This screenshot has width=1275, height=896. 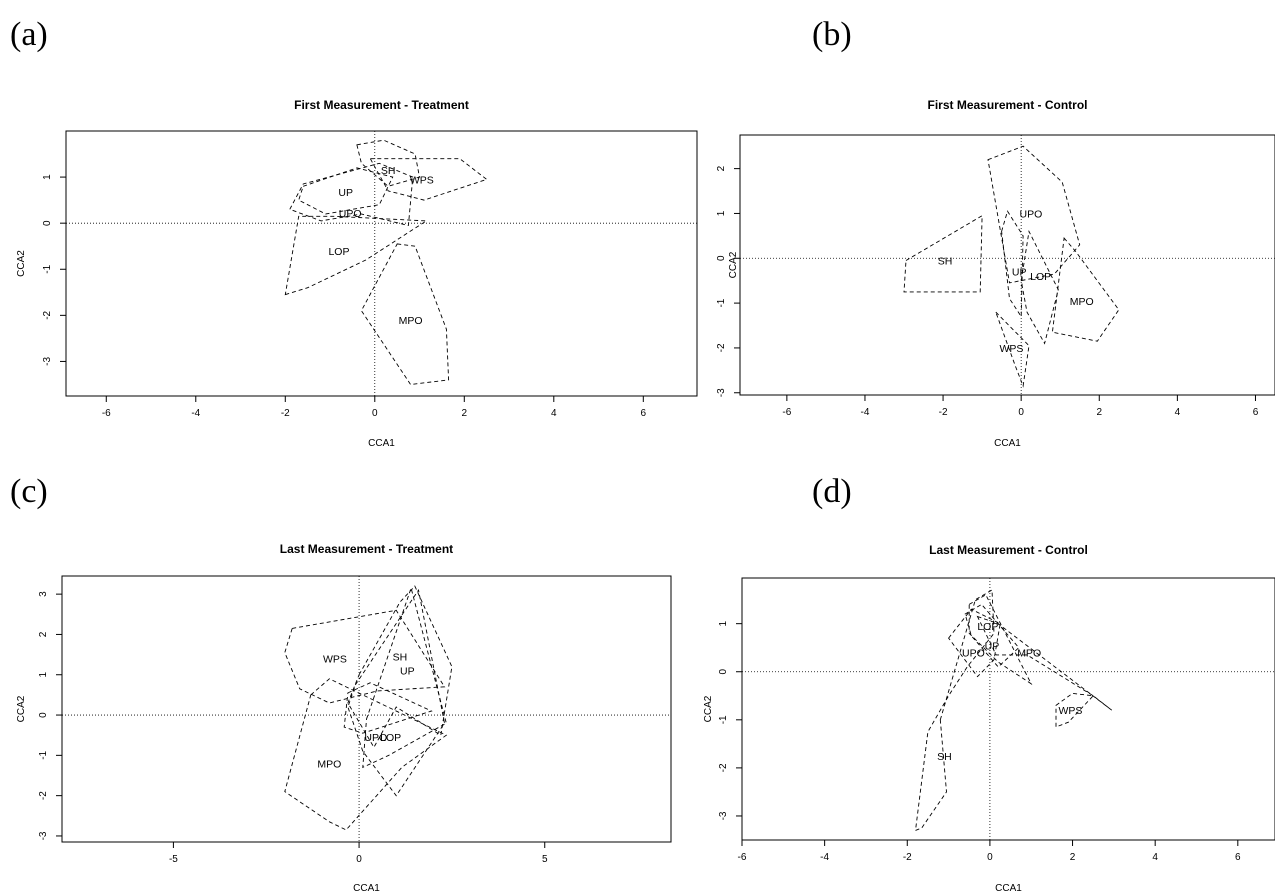 I want to click on panel-d-x-tick-label: 2, so click(x=1073, y=857).